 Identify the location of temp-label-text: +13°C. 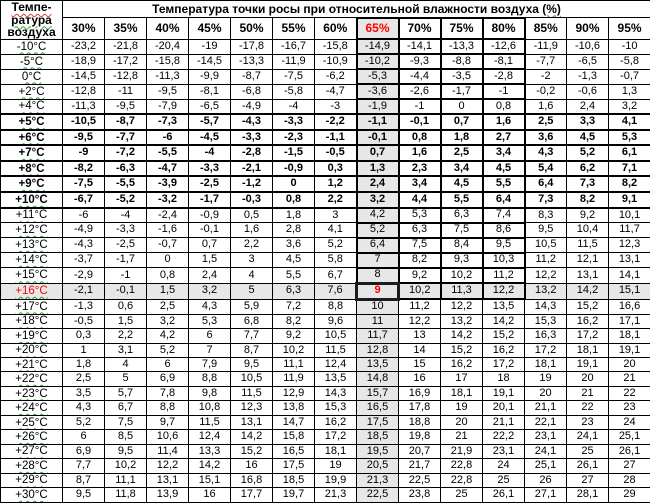
(31, 245).